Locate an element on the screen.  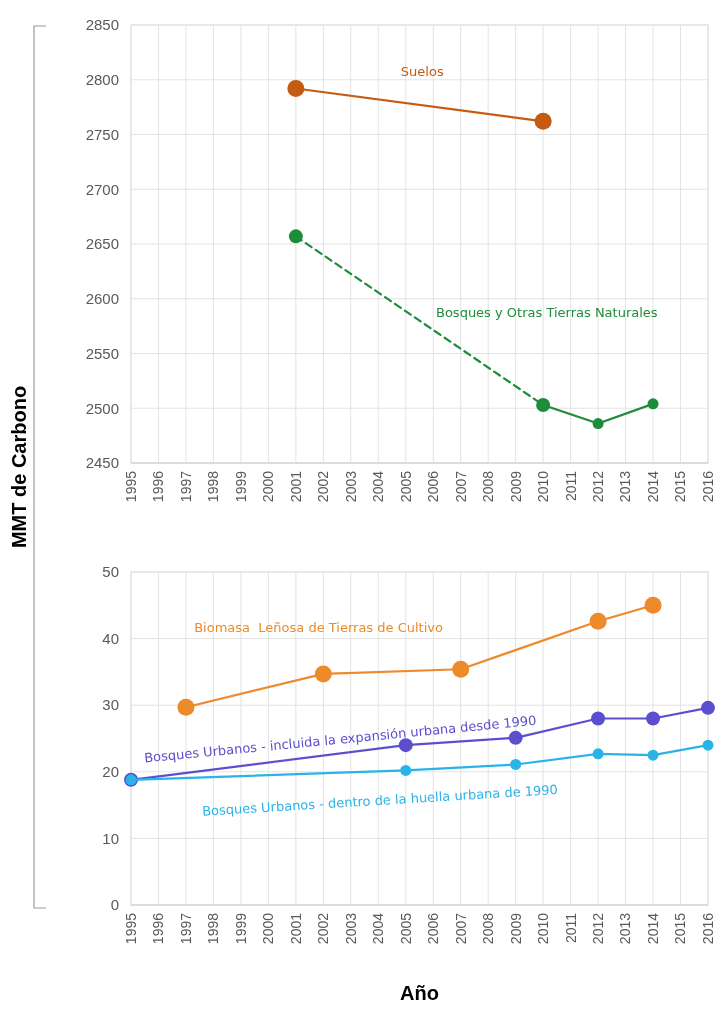
text: Bosques Urbanos - incluida la expansión urbana desde 1990 is located at coordinates (340, 739).